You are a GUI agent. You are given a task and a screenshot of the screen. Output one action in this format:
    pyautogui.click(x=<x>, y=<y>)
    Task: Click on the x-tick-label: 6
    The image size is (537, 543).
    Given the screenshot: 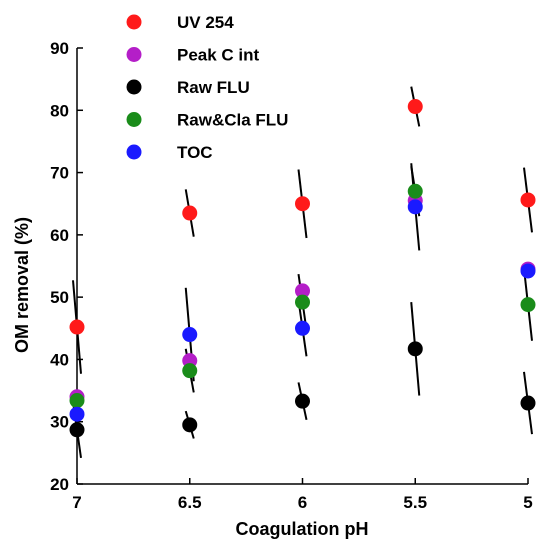 What is the action you would take?
    pyautogui.click(x=302, y=502)
    